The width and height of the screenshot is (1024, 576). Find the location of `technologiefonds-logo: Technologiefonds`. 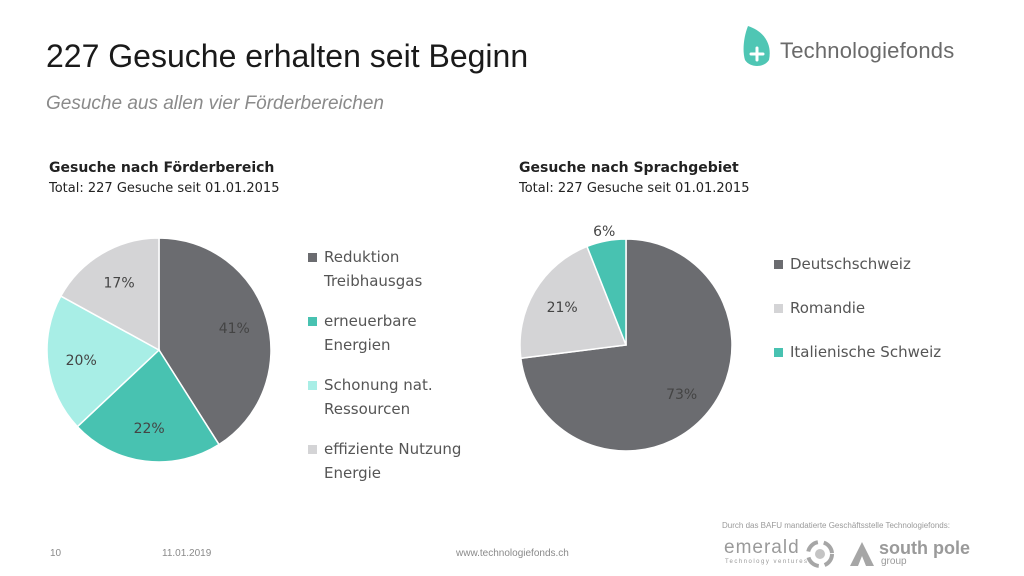

technologiefonds-logo: Technologiefonds is located at coordinates (862, 49).